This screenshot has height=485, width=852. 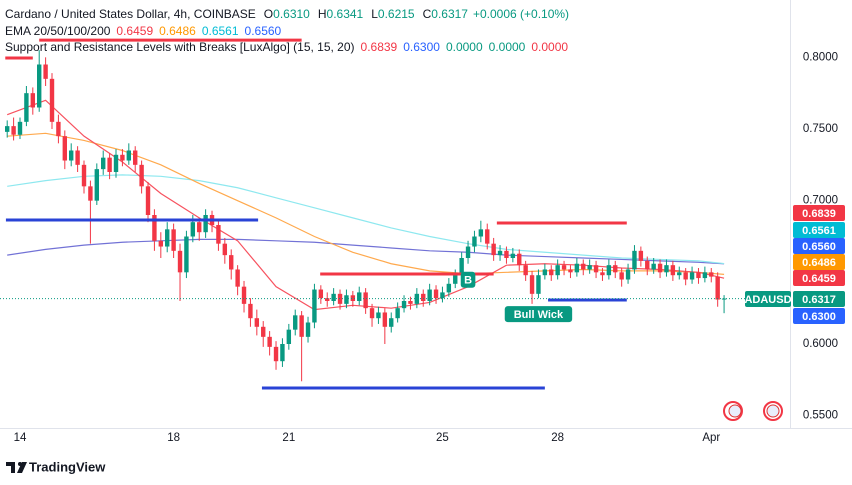 I want to click on price-label: 0.6839, so click(x=819, y=214).